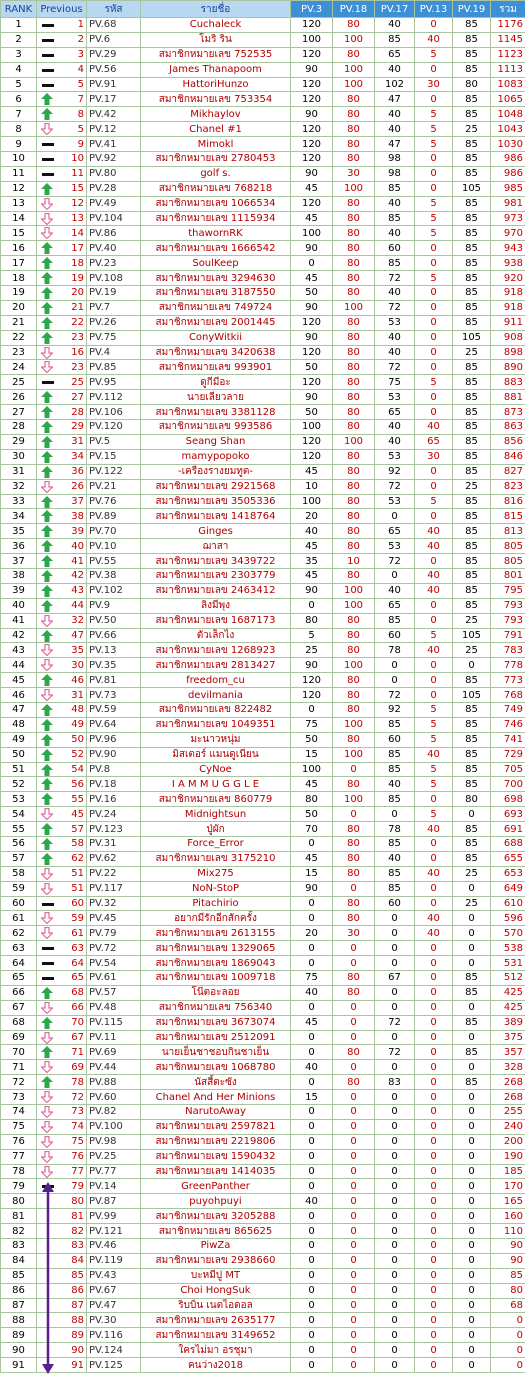  Describe the element at coordinates (394, 561) in the screenshot. I see `cell: 72` at that location.